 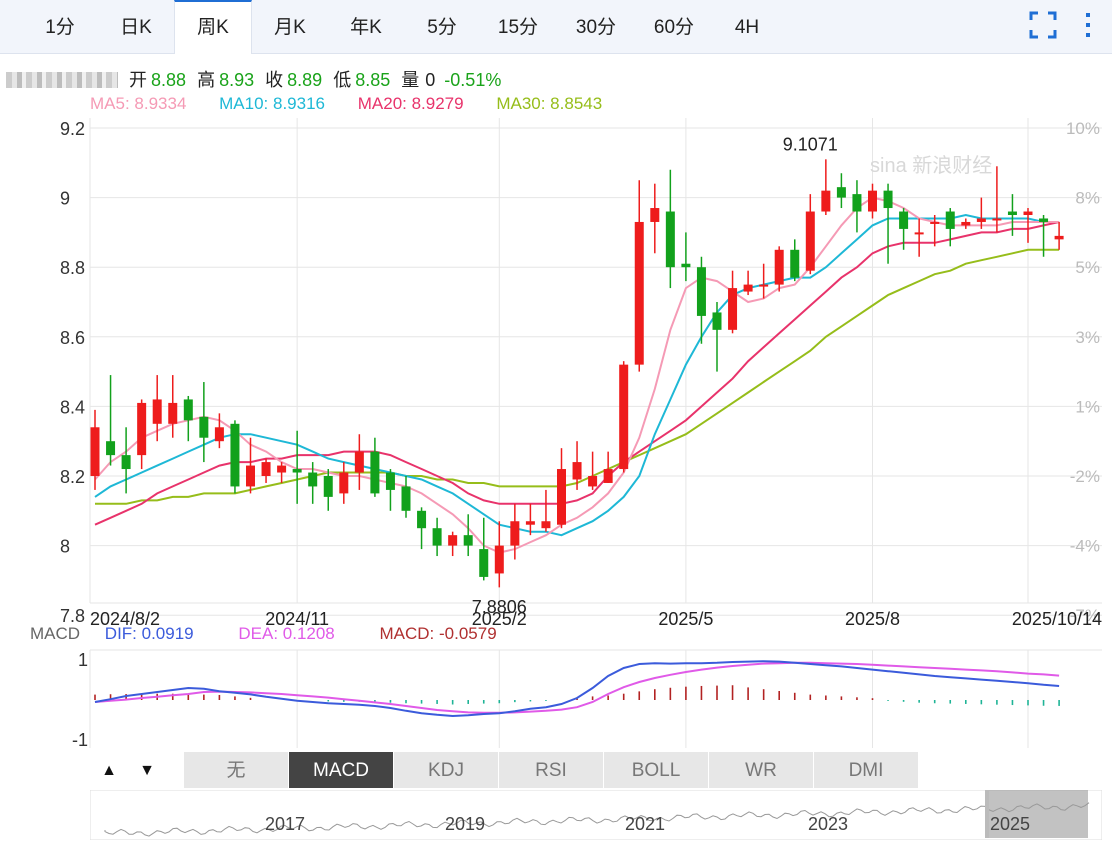 What do you see at coordinates (72, 616) in the screenshot?
I see `y-tick-label: 7.8` at bounding box center [72, 616].